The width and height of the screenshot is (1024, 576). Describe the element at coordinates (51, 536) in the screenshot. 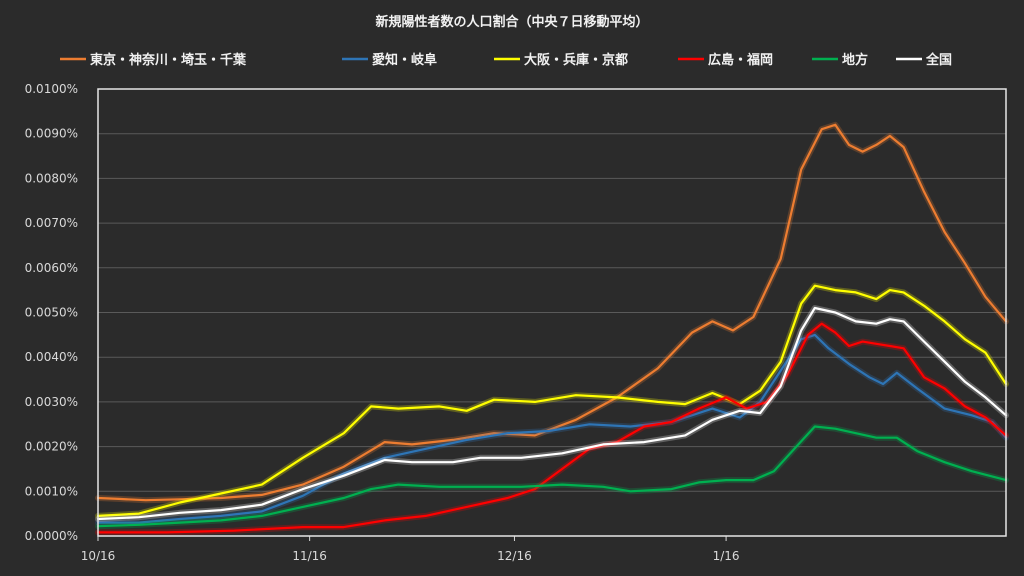

I see `y-tick-label: 0.0000%` at that location.